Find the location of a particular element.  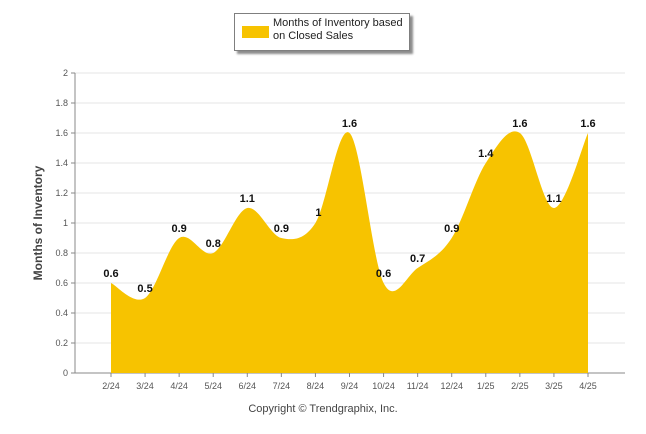

y-tick-label: 1.6 is located at coordinates (61, 133).